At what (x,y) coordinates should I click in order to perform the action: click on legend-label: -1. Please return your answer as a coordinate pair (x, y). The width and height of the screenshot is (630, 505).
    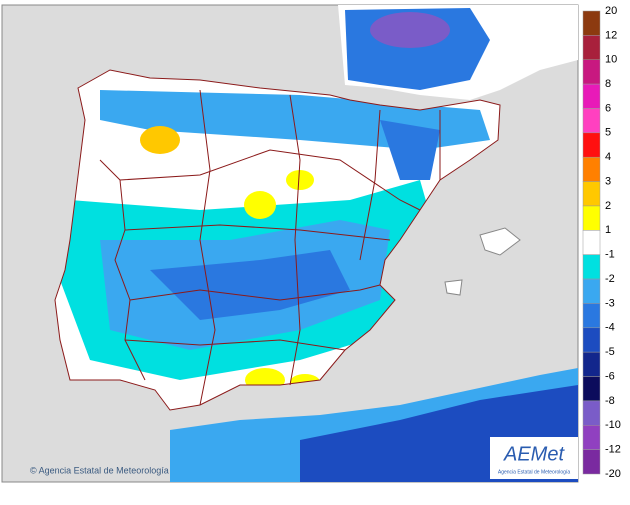
    Looking at the image, I should click on (610, 255).